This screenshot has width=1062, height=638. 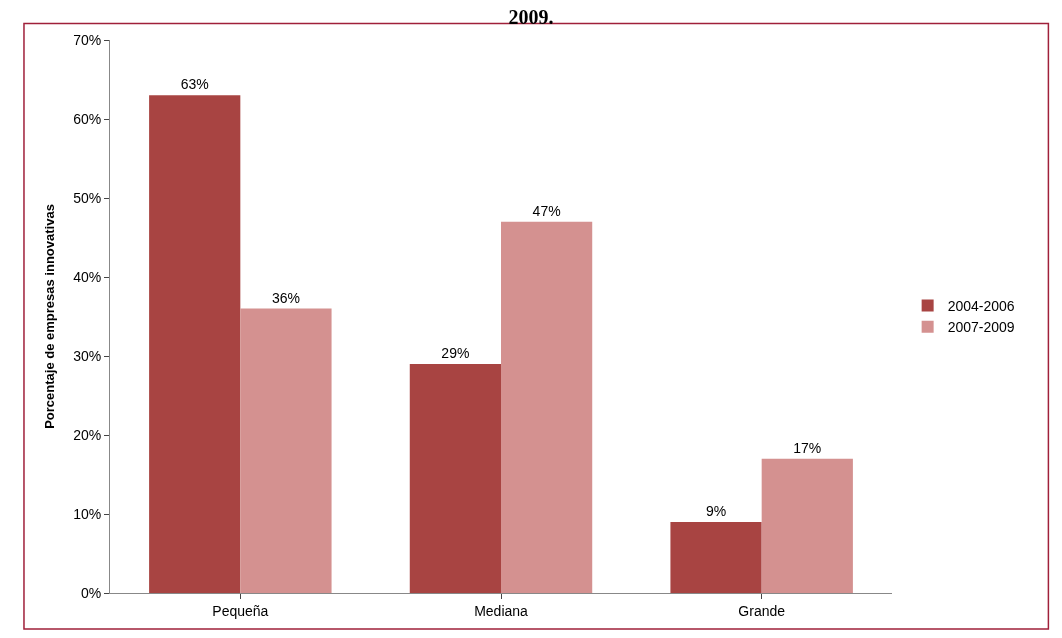 What do you see at coordinates (194, 84) in the screenshot?
I see `data-label: 63%` at bounding box center [194, 84].